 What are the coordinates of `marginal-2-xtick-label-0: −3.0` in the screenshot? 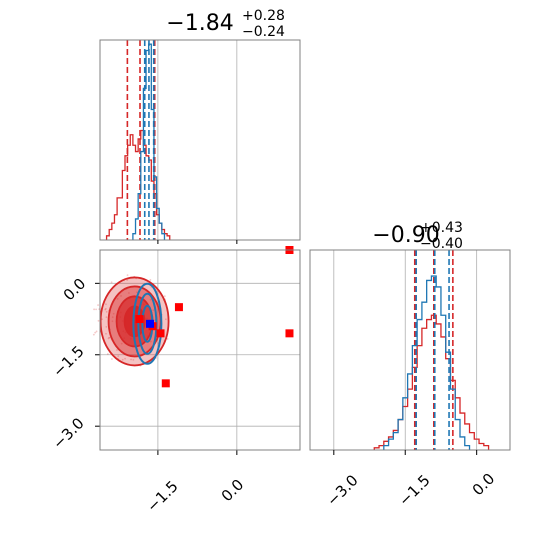 It's located at (342, 490).